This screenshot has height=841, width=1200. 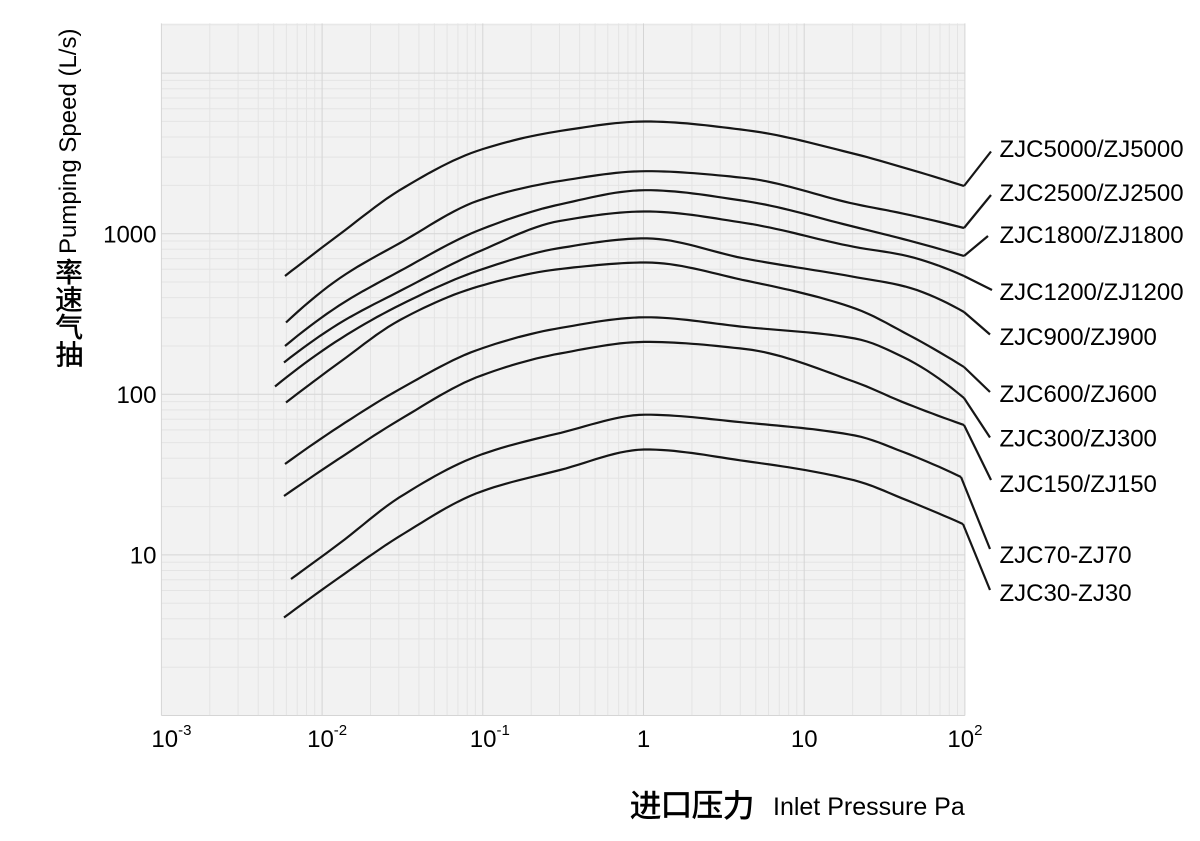 What do you see at coordinates (129, 234) in the screenshot?
I see `svg-text: 1000` at bounding box center [129, 234].